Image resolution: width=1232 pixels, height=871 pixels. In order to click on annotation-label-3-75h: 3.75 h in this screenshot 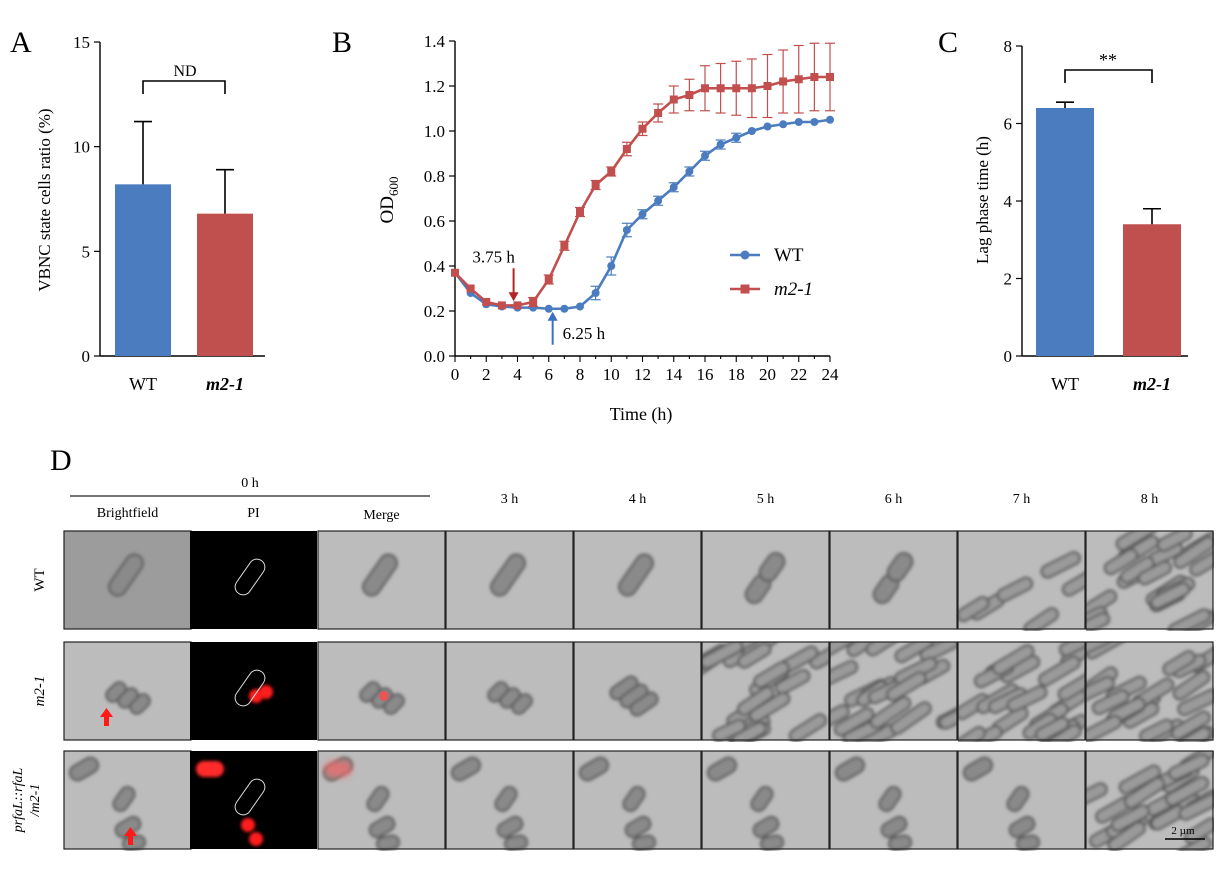, I will do `click(493, 256)`.